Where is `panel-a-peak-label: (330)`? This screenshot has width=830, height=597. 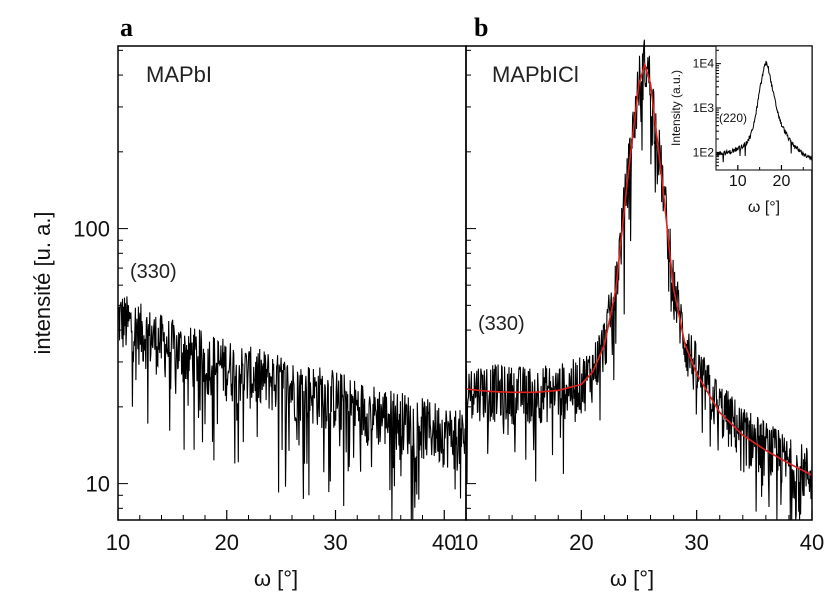
panel-a-peak-label: (330) is located at coordinates (153, 272).